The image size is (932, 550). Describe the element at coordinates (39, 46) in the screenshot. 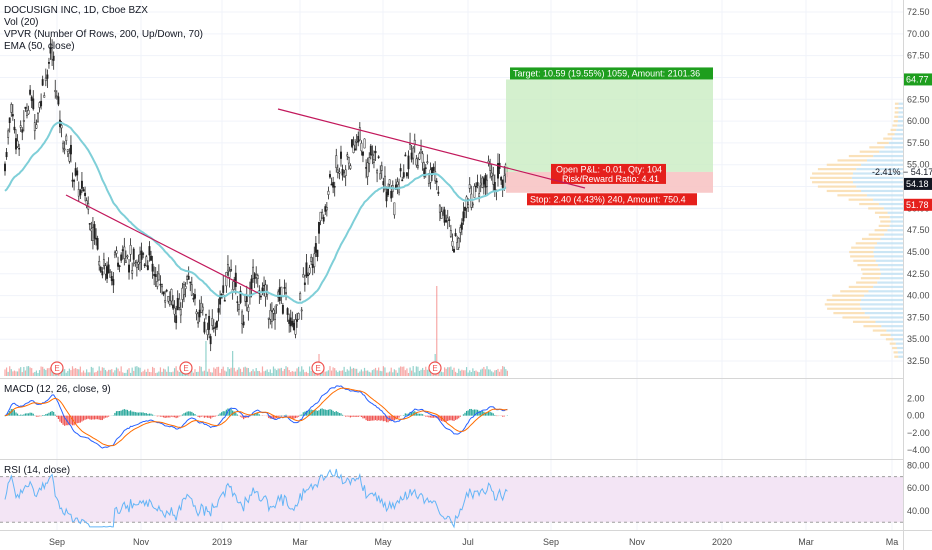

I see `indicator-ema: EMA (50, close)` at that location.